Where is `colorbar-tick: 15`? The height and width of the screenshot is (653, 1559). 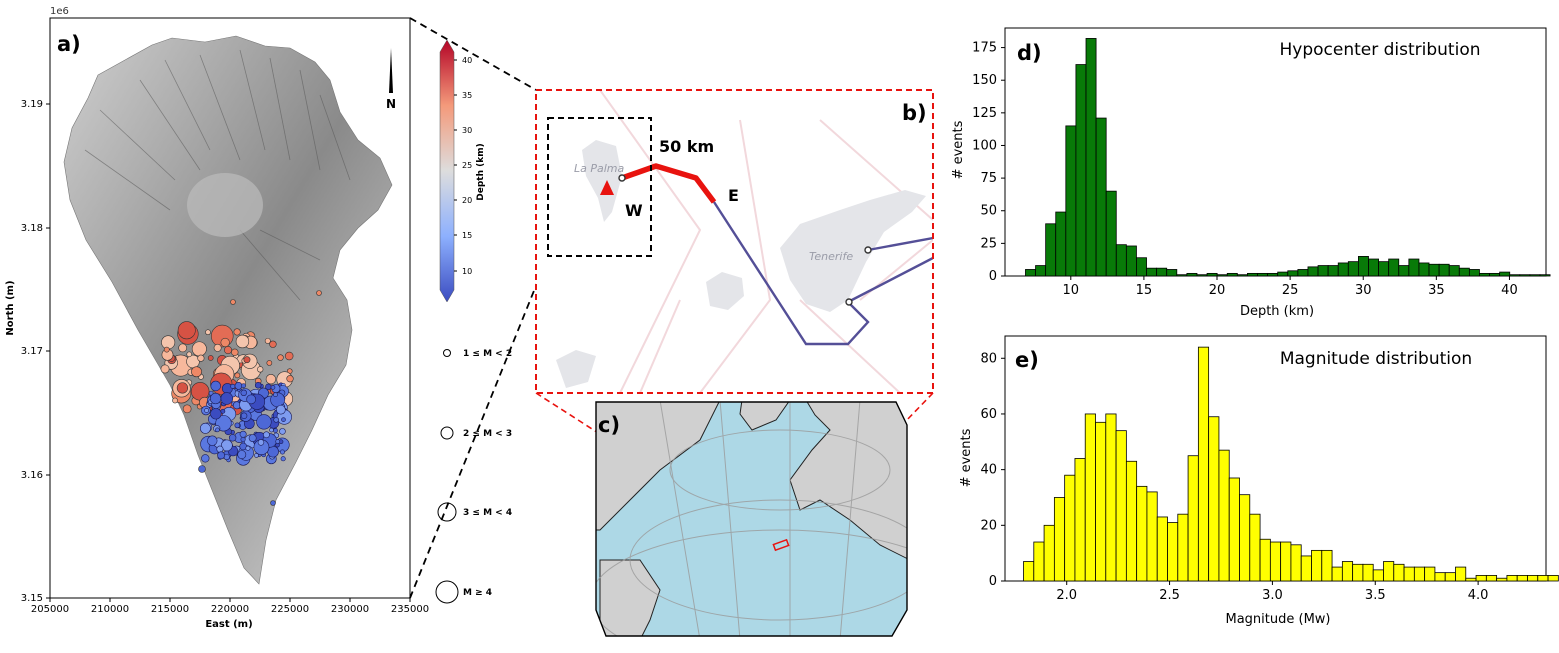 colorbar-tick: 15 is located at coordinates (467, 235).